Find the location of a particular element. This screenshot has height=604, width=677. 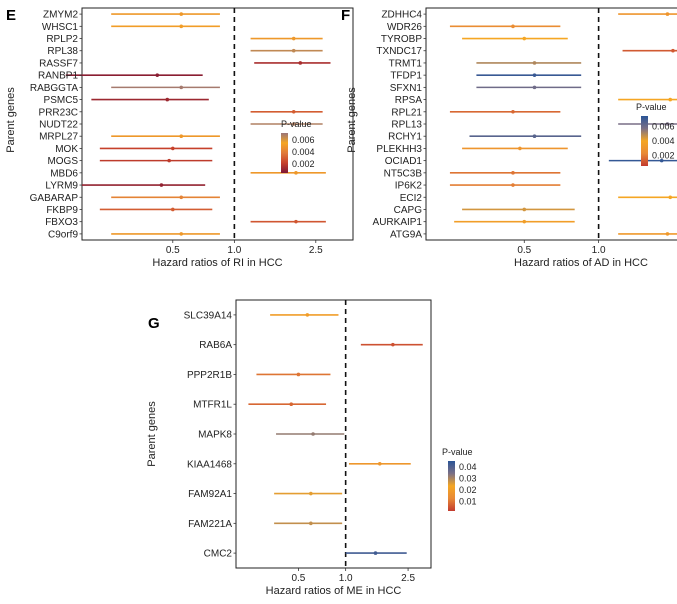

gene-label-mogs: MOGS is located at coordinates (62, 161).